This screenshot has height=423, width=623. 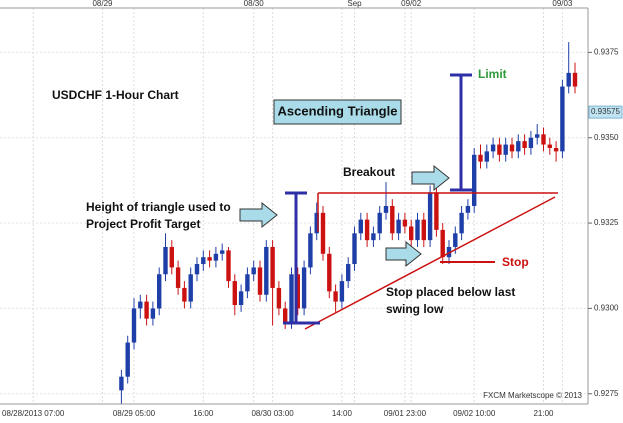 I want to click on y-tick-label: 0.9300, so click(x=606, y=308).